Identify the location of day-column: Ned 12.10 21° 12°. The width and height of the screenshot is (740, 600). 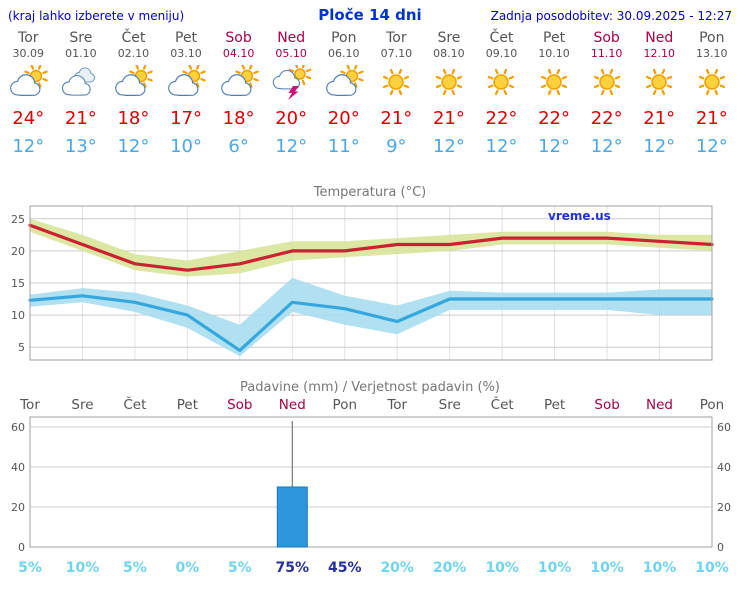
(659, 93).